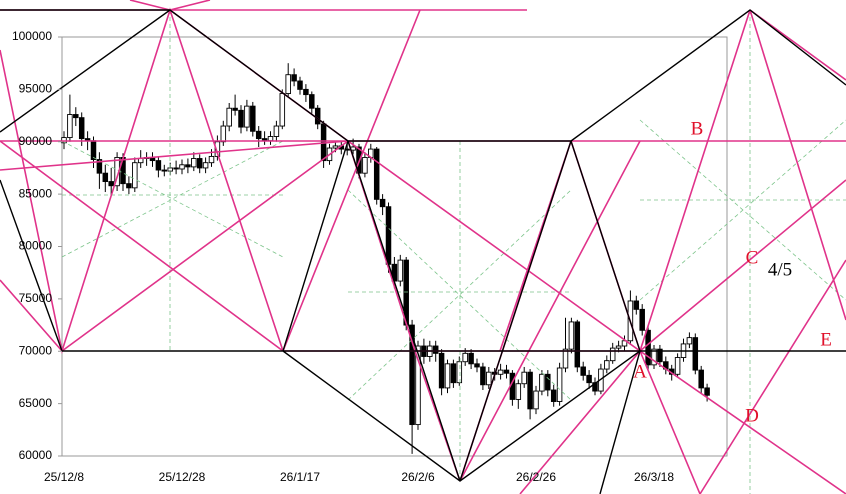 The width and height of the screenshot is (846, 494). Describe the element at coordinates (64, 477) in the screenshot. I see `x-tick-label: 25/12/8` at that location.